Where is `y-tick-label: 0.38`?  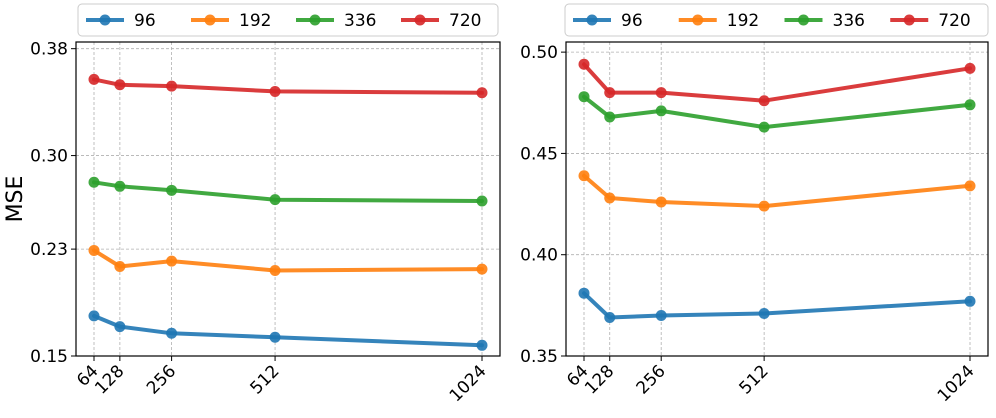 y-tick-label: 0.38 is located at coordinates (49, 50).